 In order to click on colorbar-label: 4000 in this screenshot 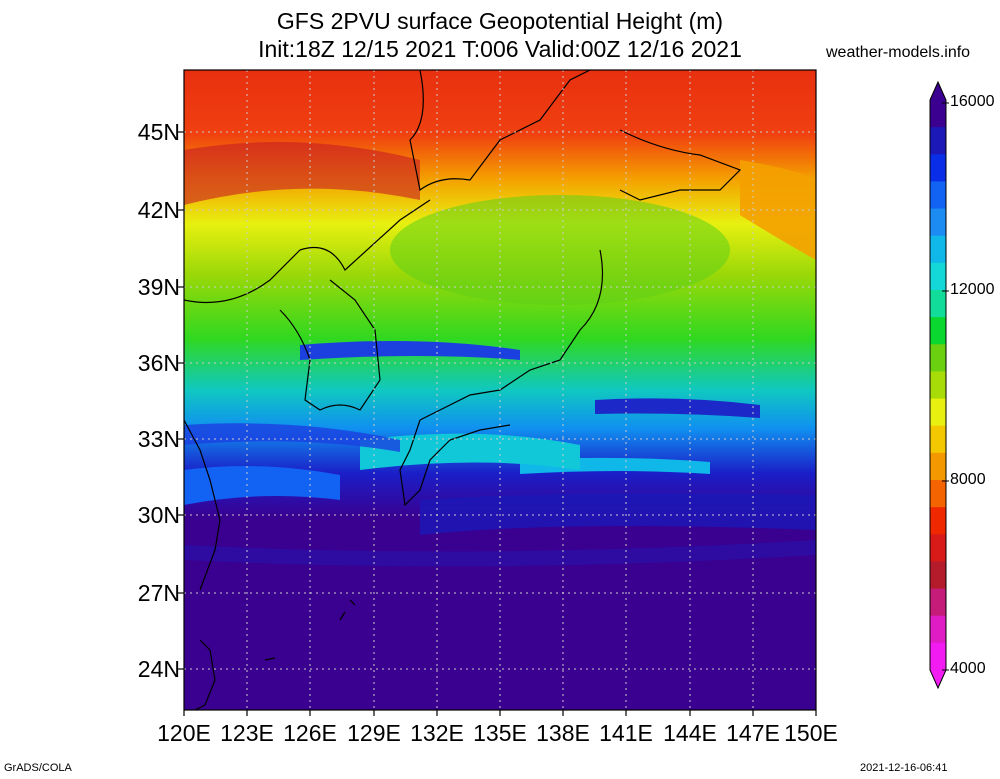, I will do `click(968, 668)`.